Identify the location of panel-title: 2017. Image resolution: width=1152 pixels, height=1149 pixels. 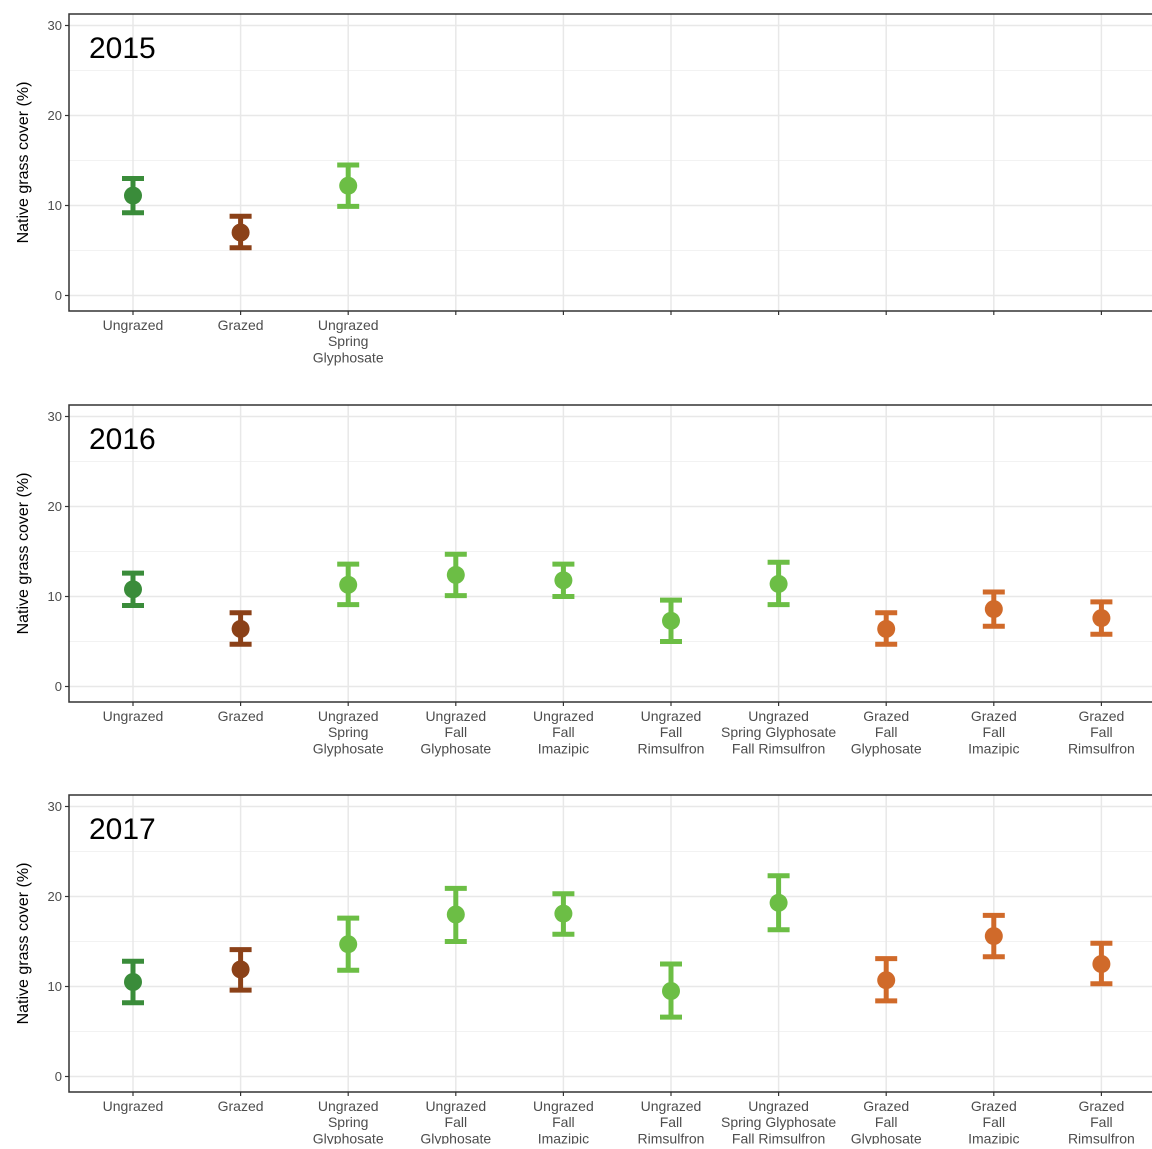
(122, 829).